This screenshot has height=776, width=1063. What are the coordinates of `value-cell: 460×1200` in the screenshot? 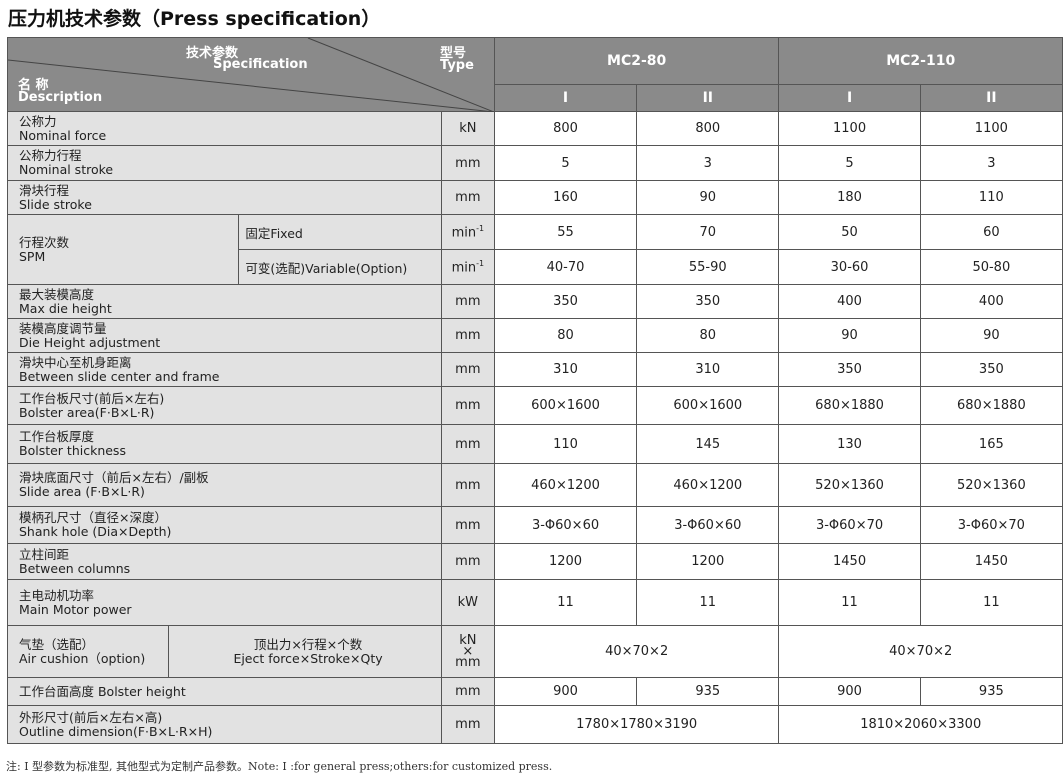 It's located at (708, 485).